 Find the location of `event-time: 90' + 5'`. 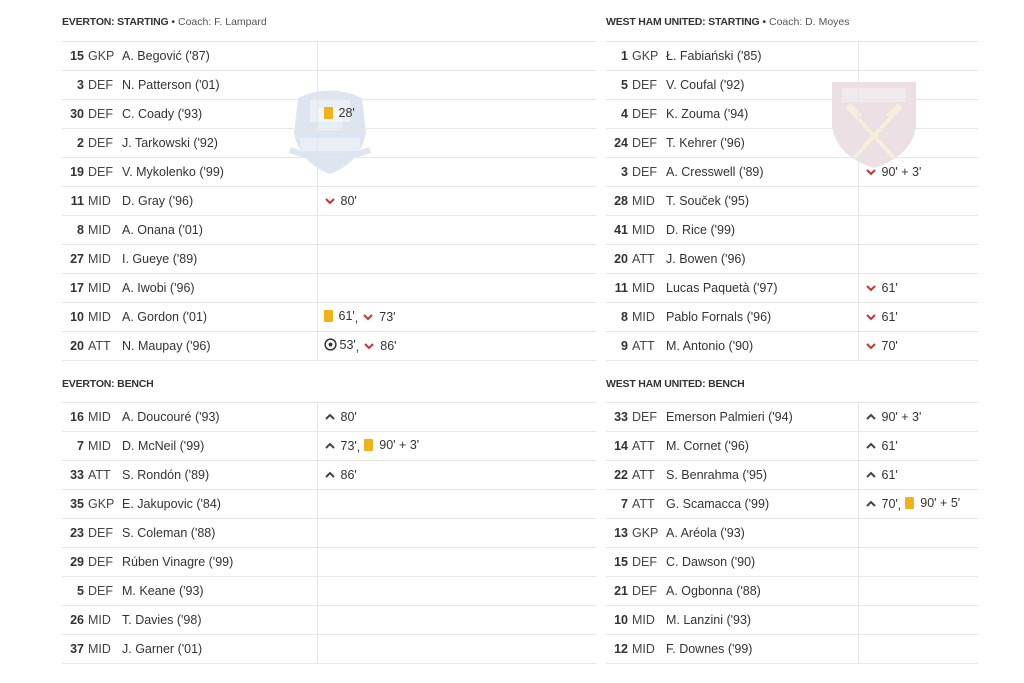

event-time: 90' + 5' is located at coordinates (940, 503).